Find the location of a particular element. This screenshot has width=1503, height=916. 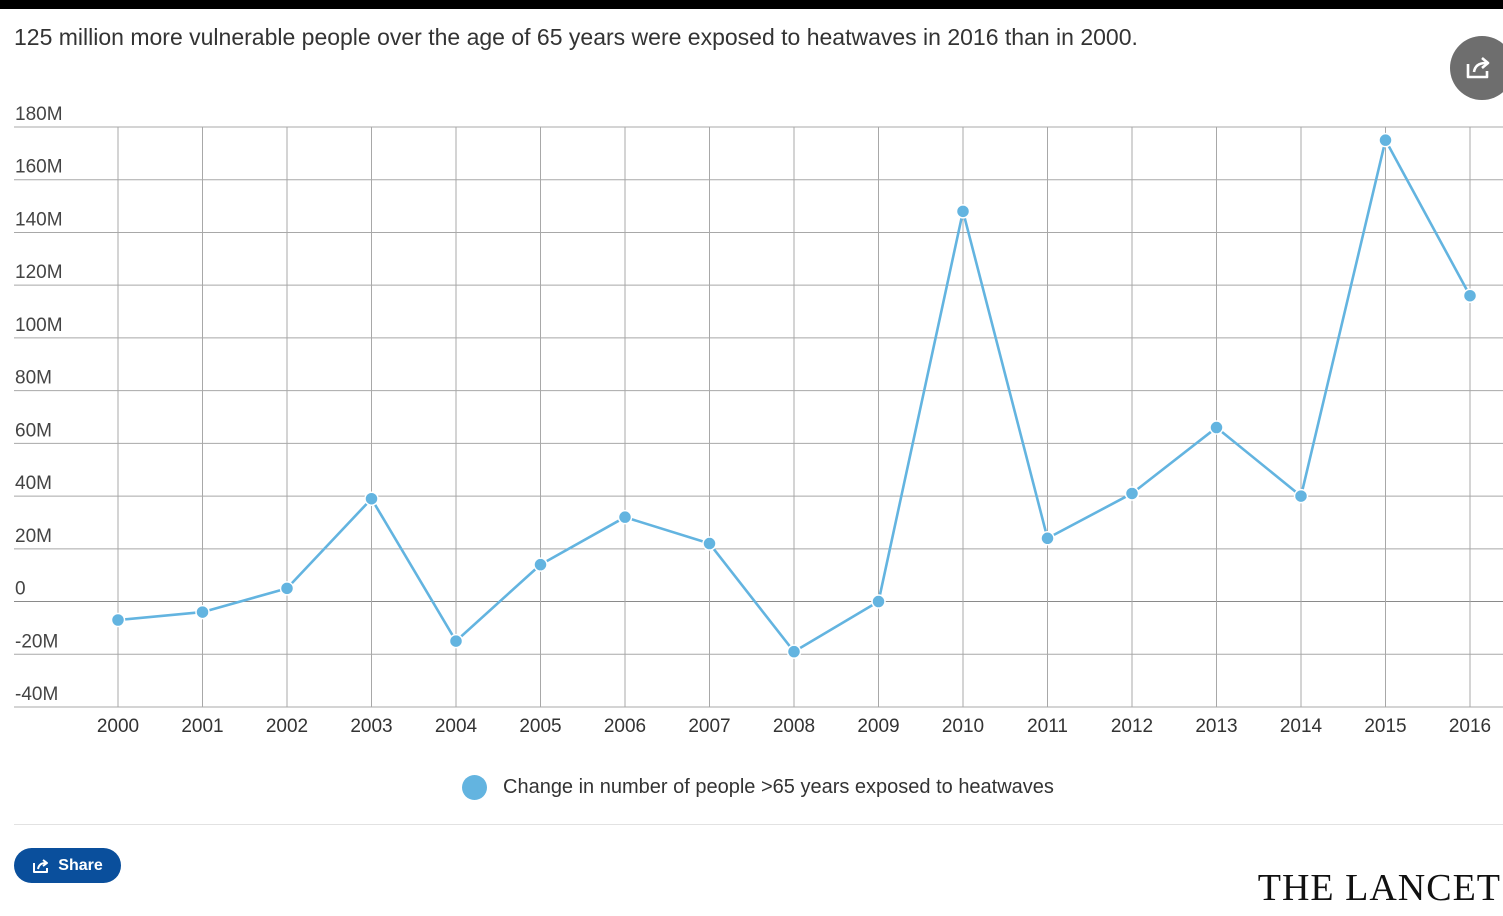

share-button: Share is located at coordinates (67, 865).